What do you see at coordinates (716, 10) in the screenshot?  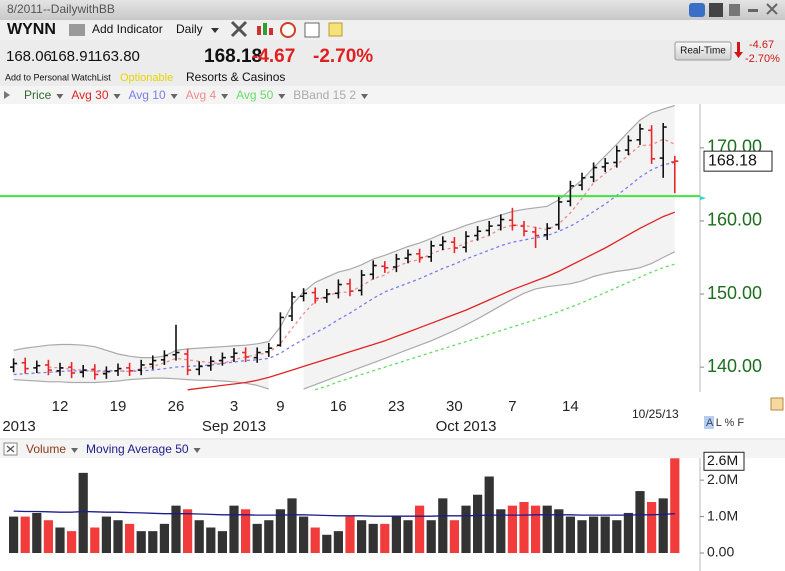 I see `tv-icon` at bounding box center [716, 10].